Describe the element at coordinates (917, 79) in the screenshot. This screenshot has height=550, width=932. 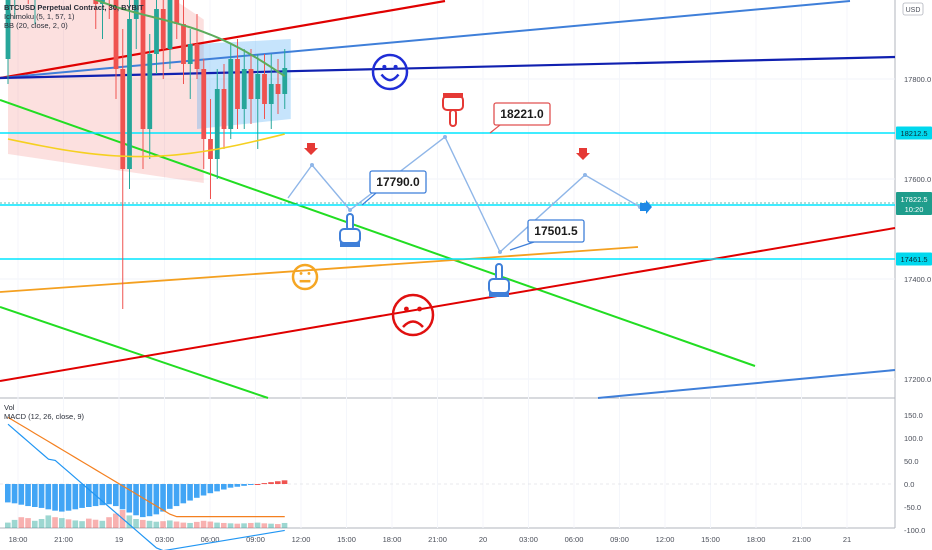
I see `price-tick-label: 17800.0` at that location.